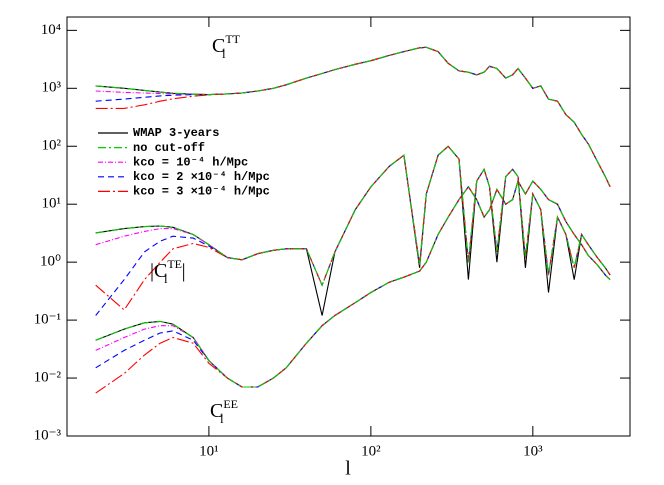 This screenshot has height=485, width=664. Describe the element at coordinates (158, 271) in the screenshot. I see `annotation-base: |C` at that location.